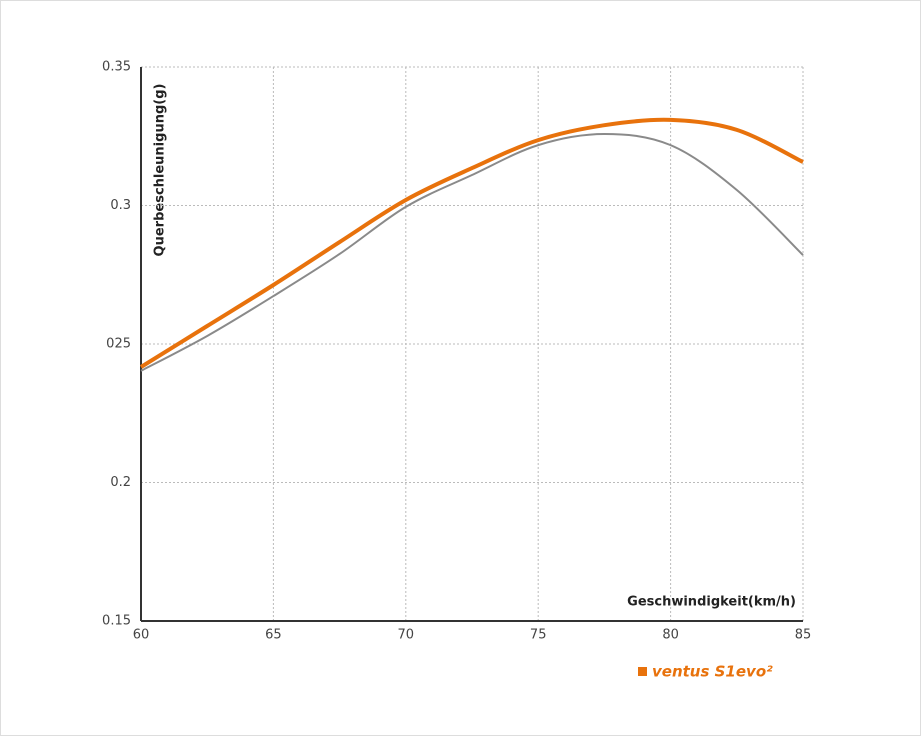 This screenshot has width=921, height=736. Describe the element at coordinates (120, 205) in the screenshot. I see `y-tick-label: 0.3` at that location.